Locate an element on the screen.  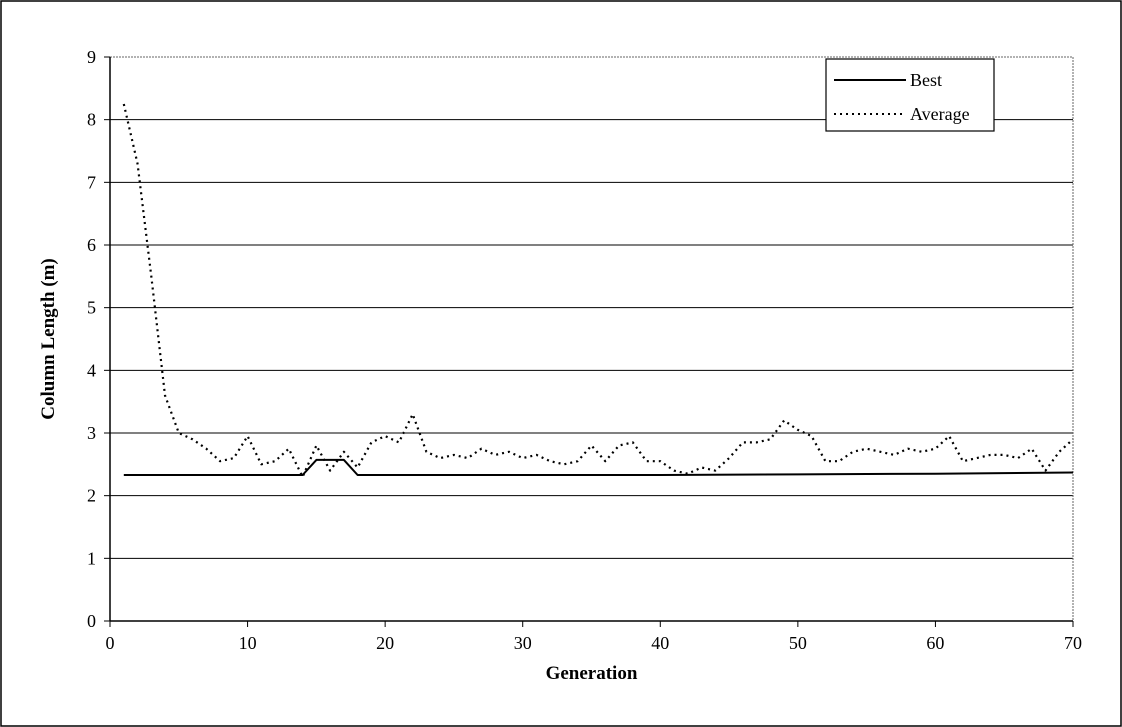
legend-box is located at coordinates (910, 95).